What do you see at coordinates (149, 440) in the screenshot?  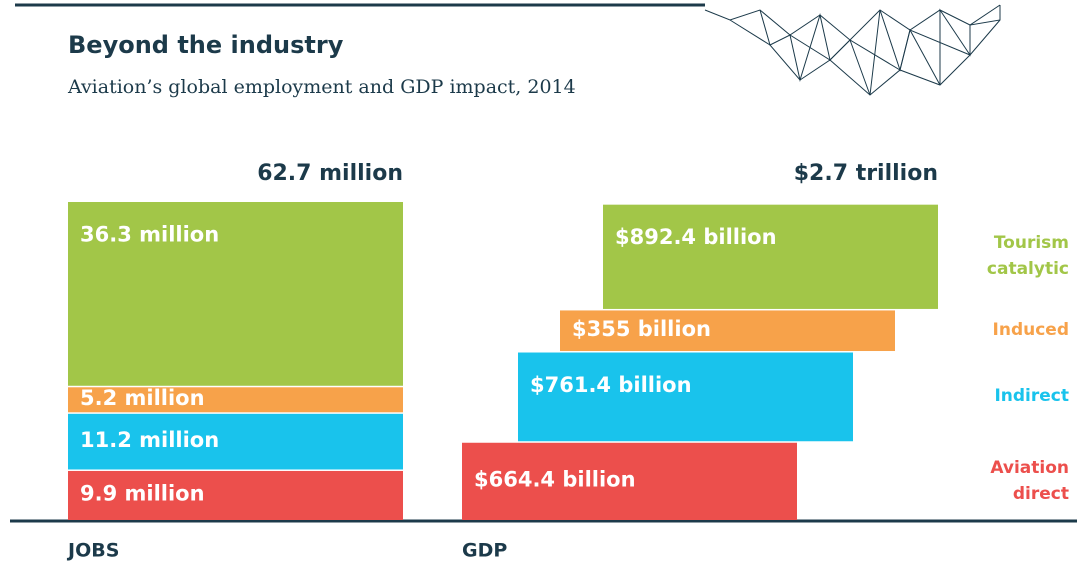 I see `value-label: 11.2 million` at bounding box center [149, 440].